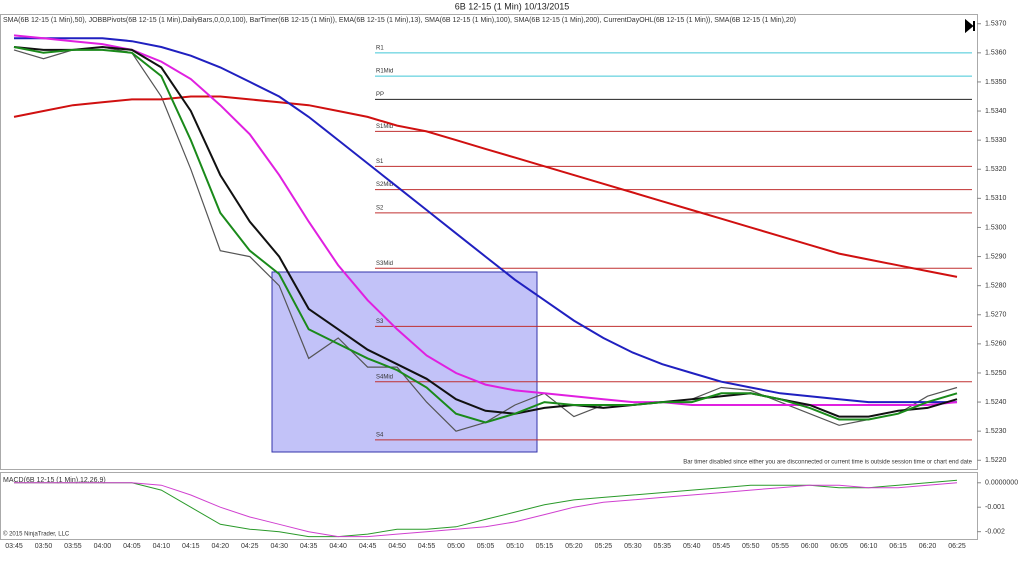  What do you see at coordinates (250, 546) in the screenshot?
I see `x-tick-label: 04:25` at bounding box center [250, 546].